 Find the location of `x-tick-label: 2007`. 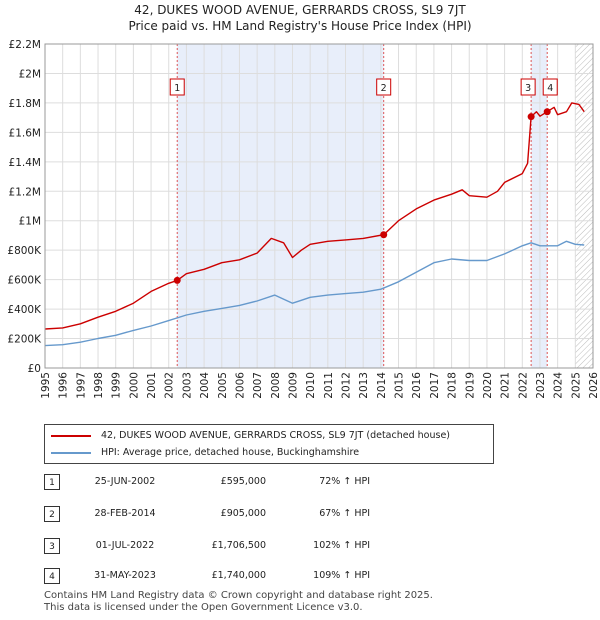

x-tick-label: 2007 is located at coordinates (258, 385).